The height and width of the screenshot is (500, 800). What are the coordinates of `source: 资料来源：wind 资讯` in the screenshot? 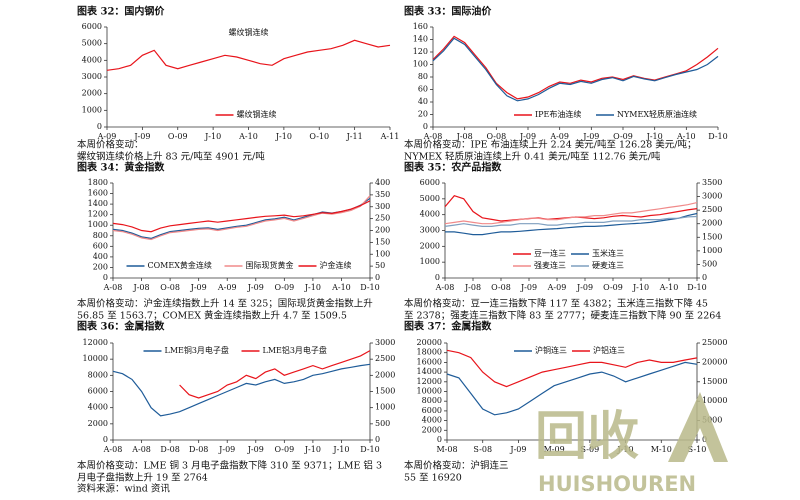 It's located at (123, 489).